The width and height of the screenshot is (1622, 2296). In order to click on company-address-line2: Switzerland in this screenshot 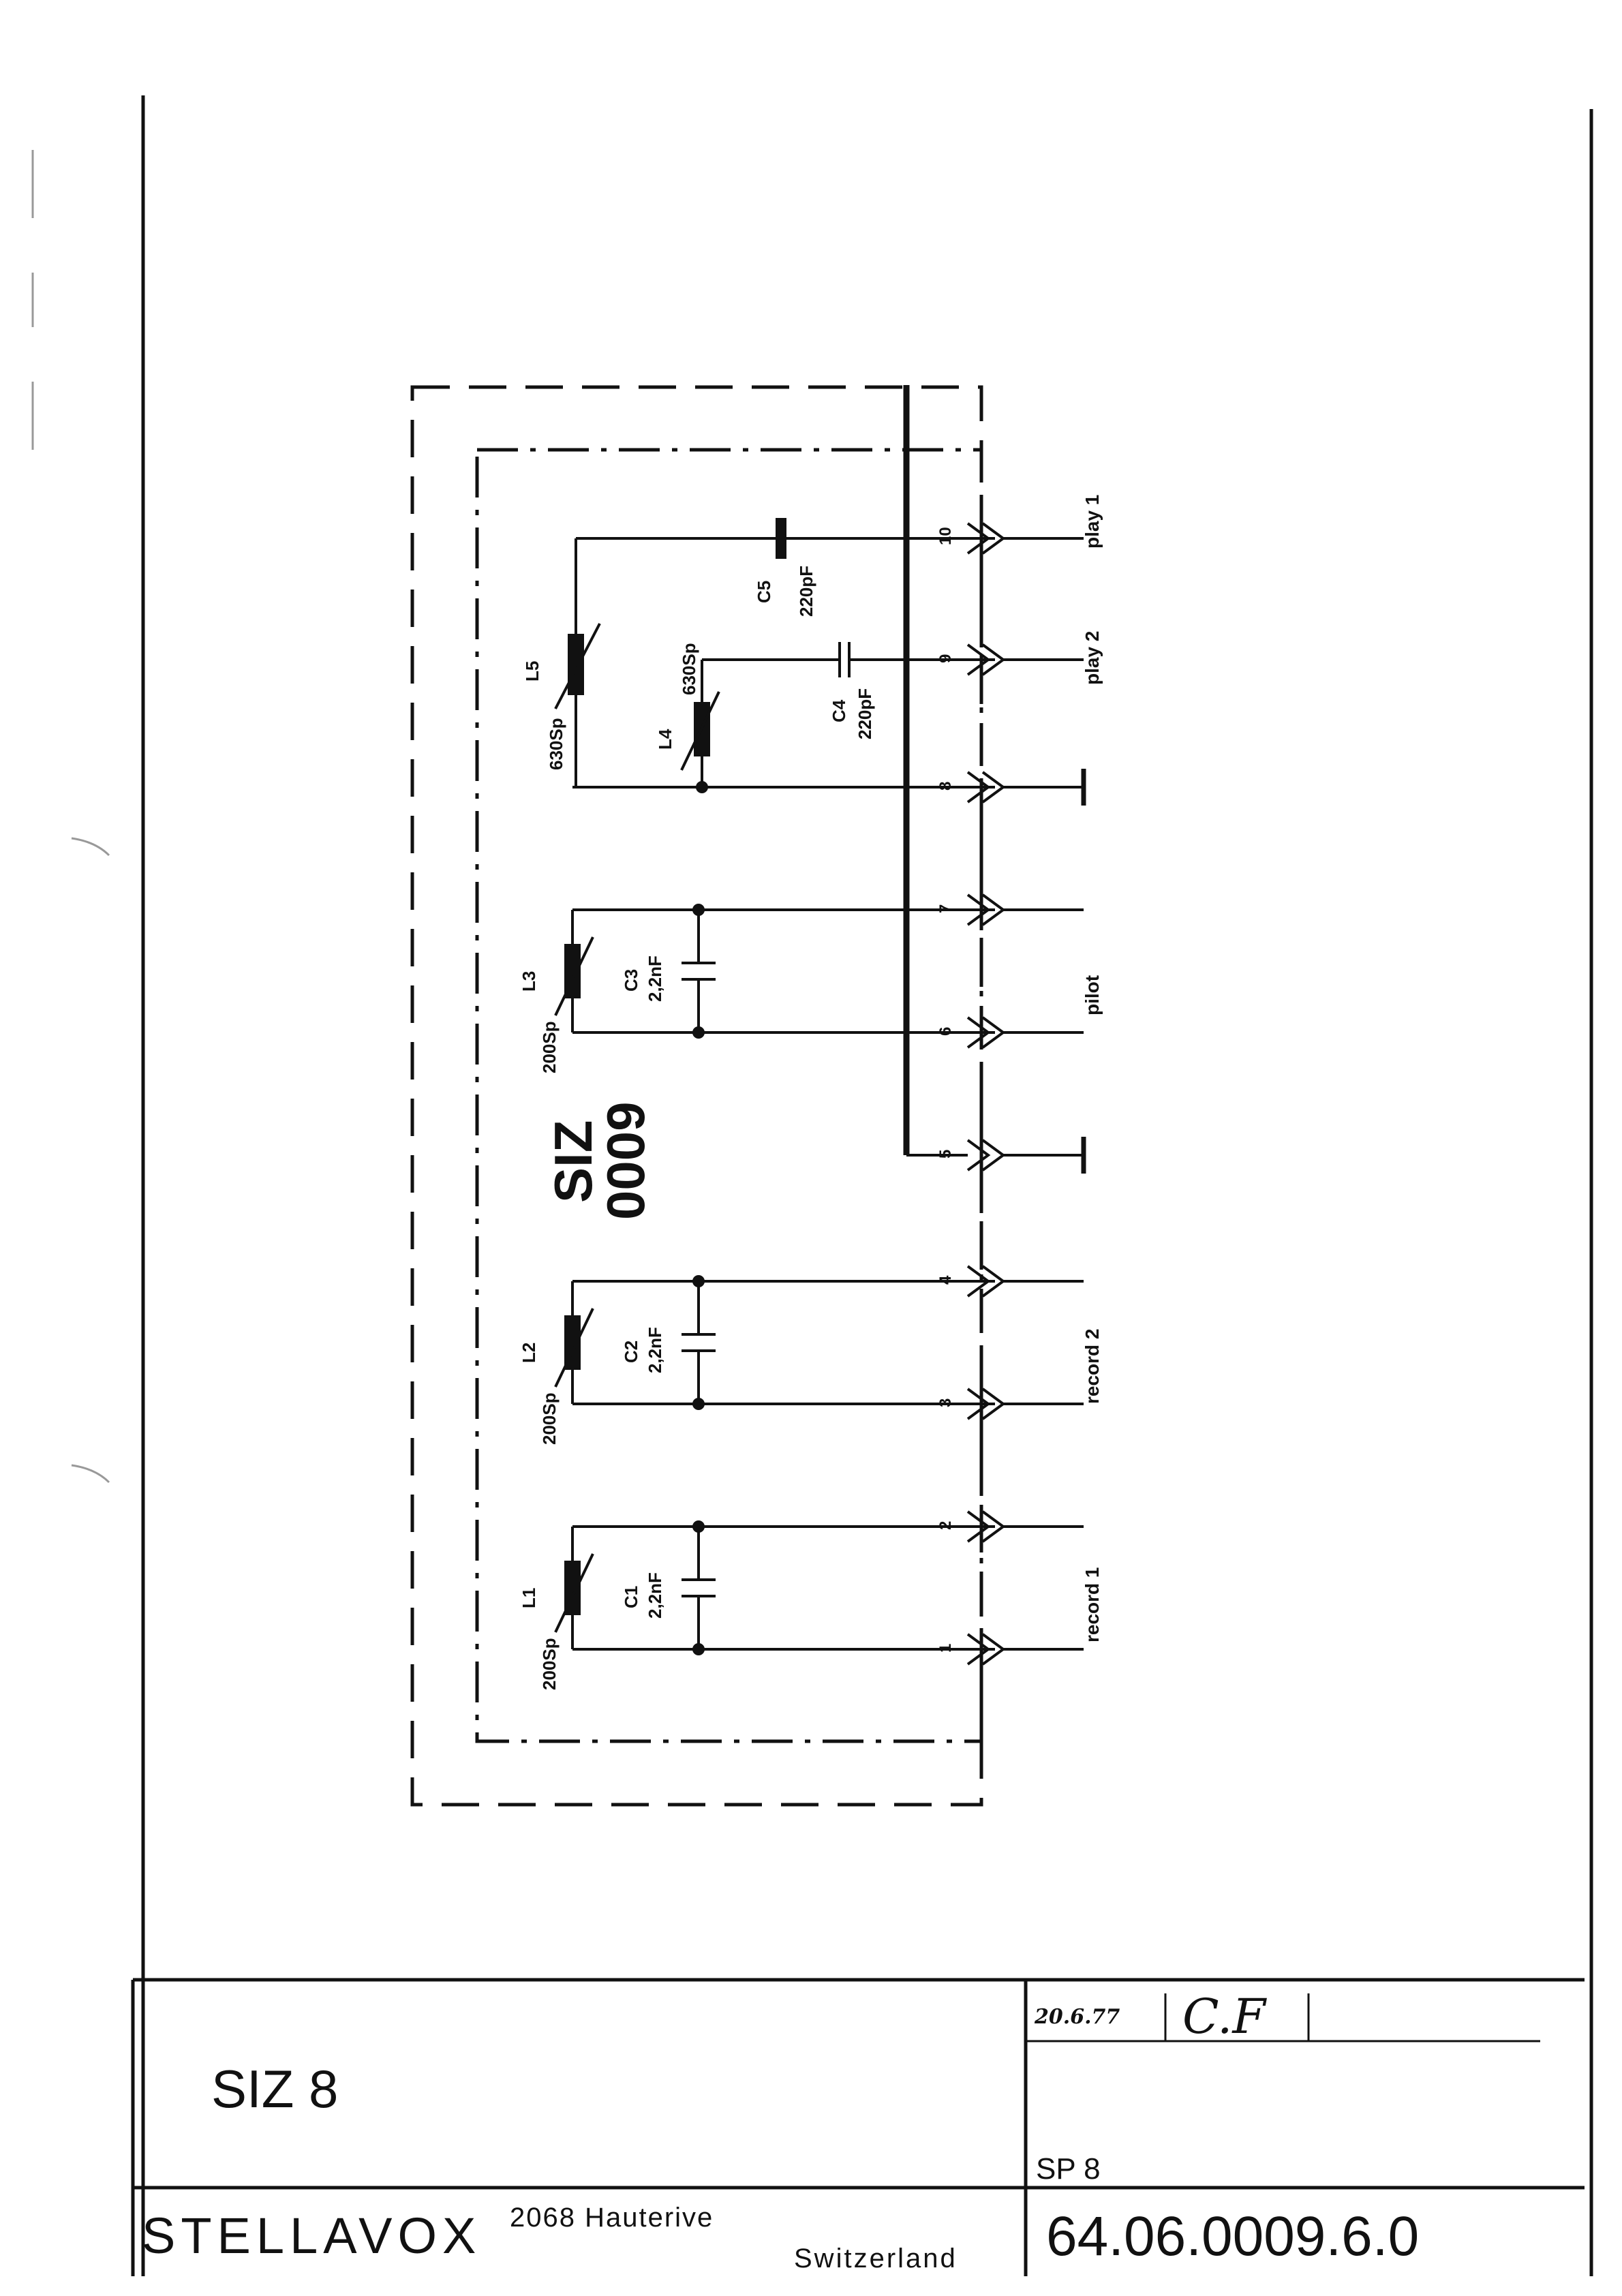, I will do `click(876, 2259)`.